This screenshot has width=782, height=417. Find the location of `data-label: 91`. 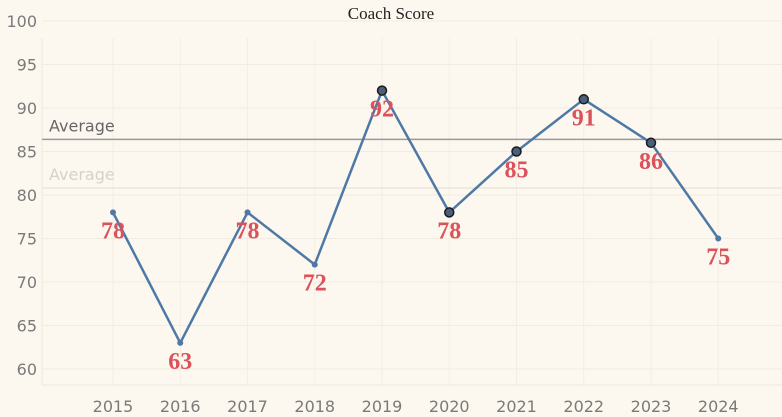

data-label: 91 is located at coordinates (584, 118).